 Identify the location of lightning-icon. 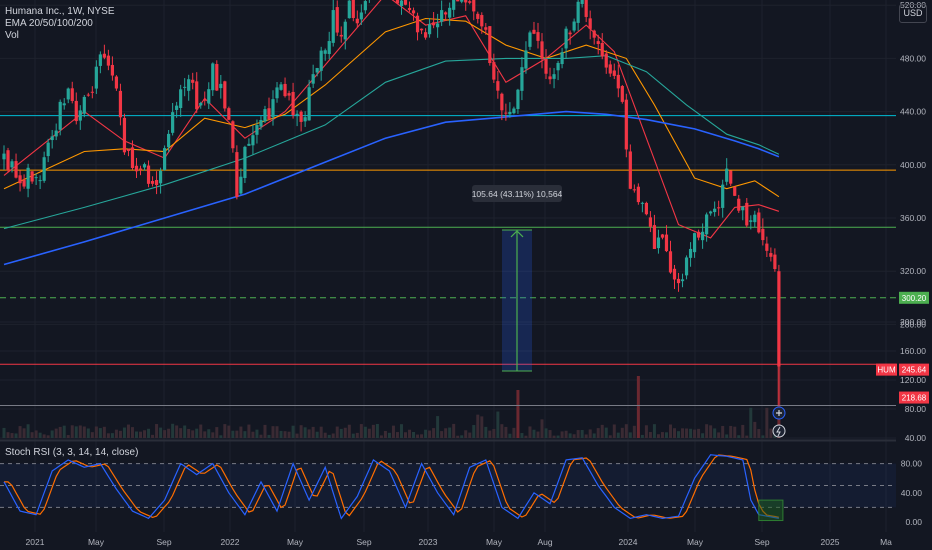
(779, 431).